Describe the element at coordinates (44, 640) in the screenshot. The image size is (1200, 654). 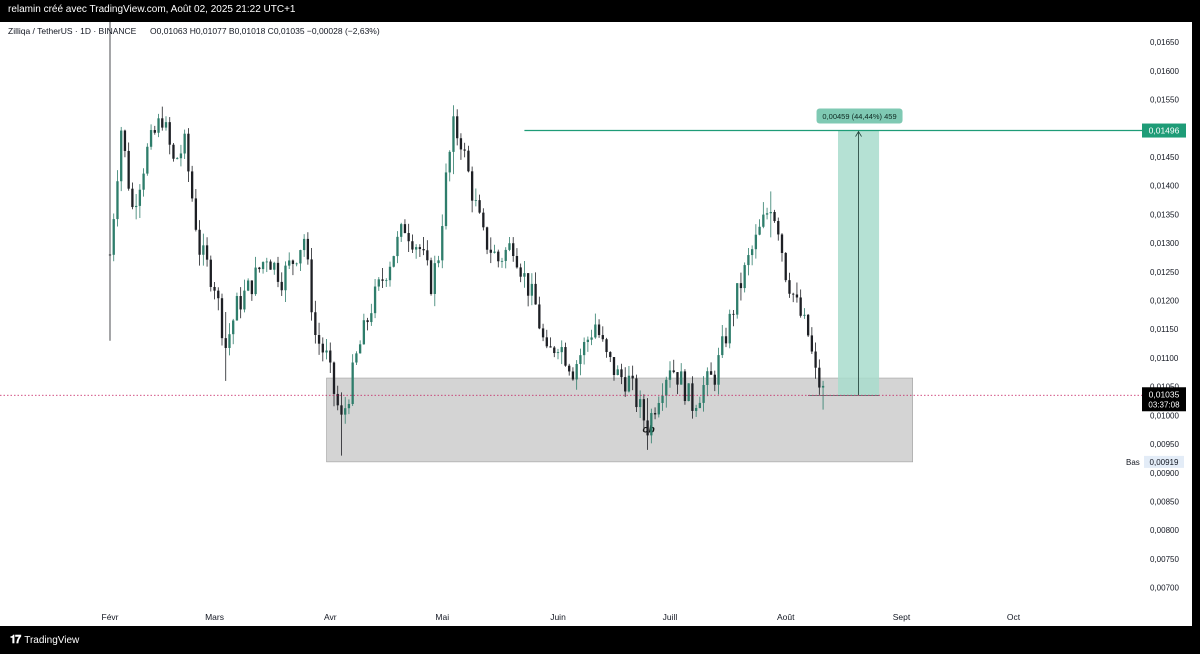
I see `tradingview-brand: 𝟏𝟕 TradingView` at that location.